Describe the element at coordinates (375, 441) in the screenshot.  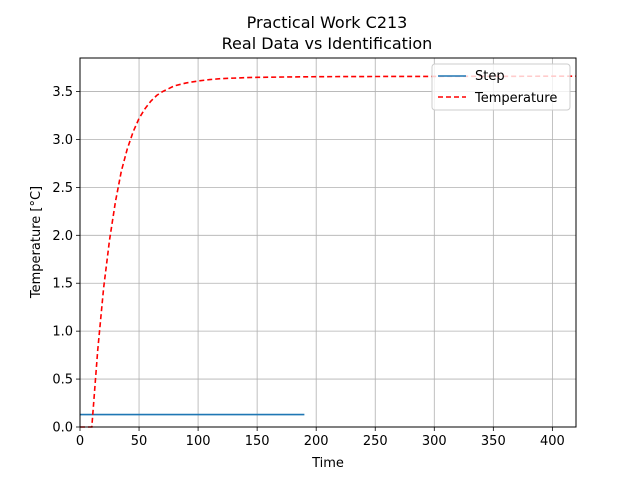
I see `x-tick-label: 250` at that location.